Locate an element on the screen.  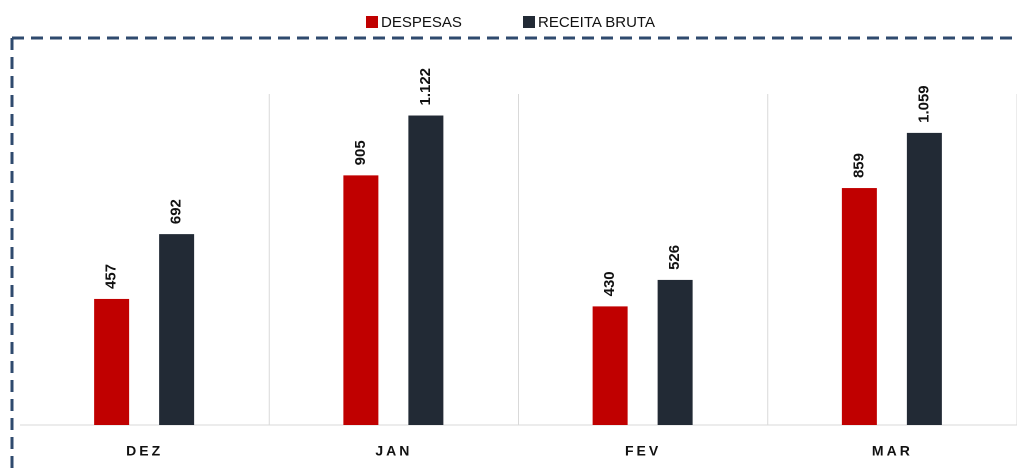
data-label: 1.122 is located at coordinates (425, 87).